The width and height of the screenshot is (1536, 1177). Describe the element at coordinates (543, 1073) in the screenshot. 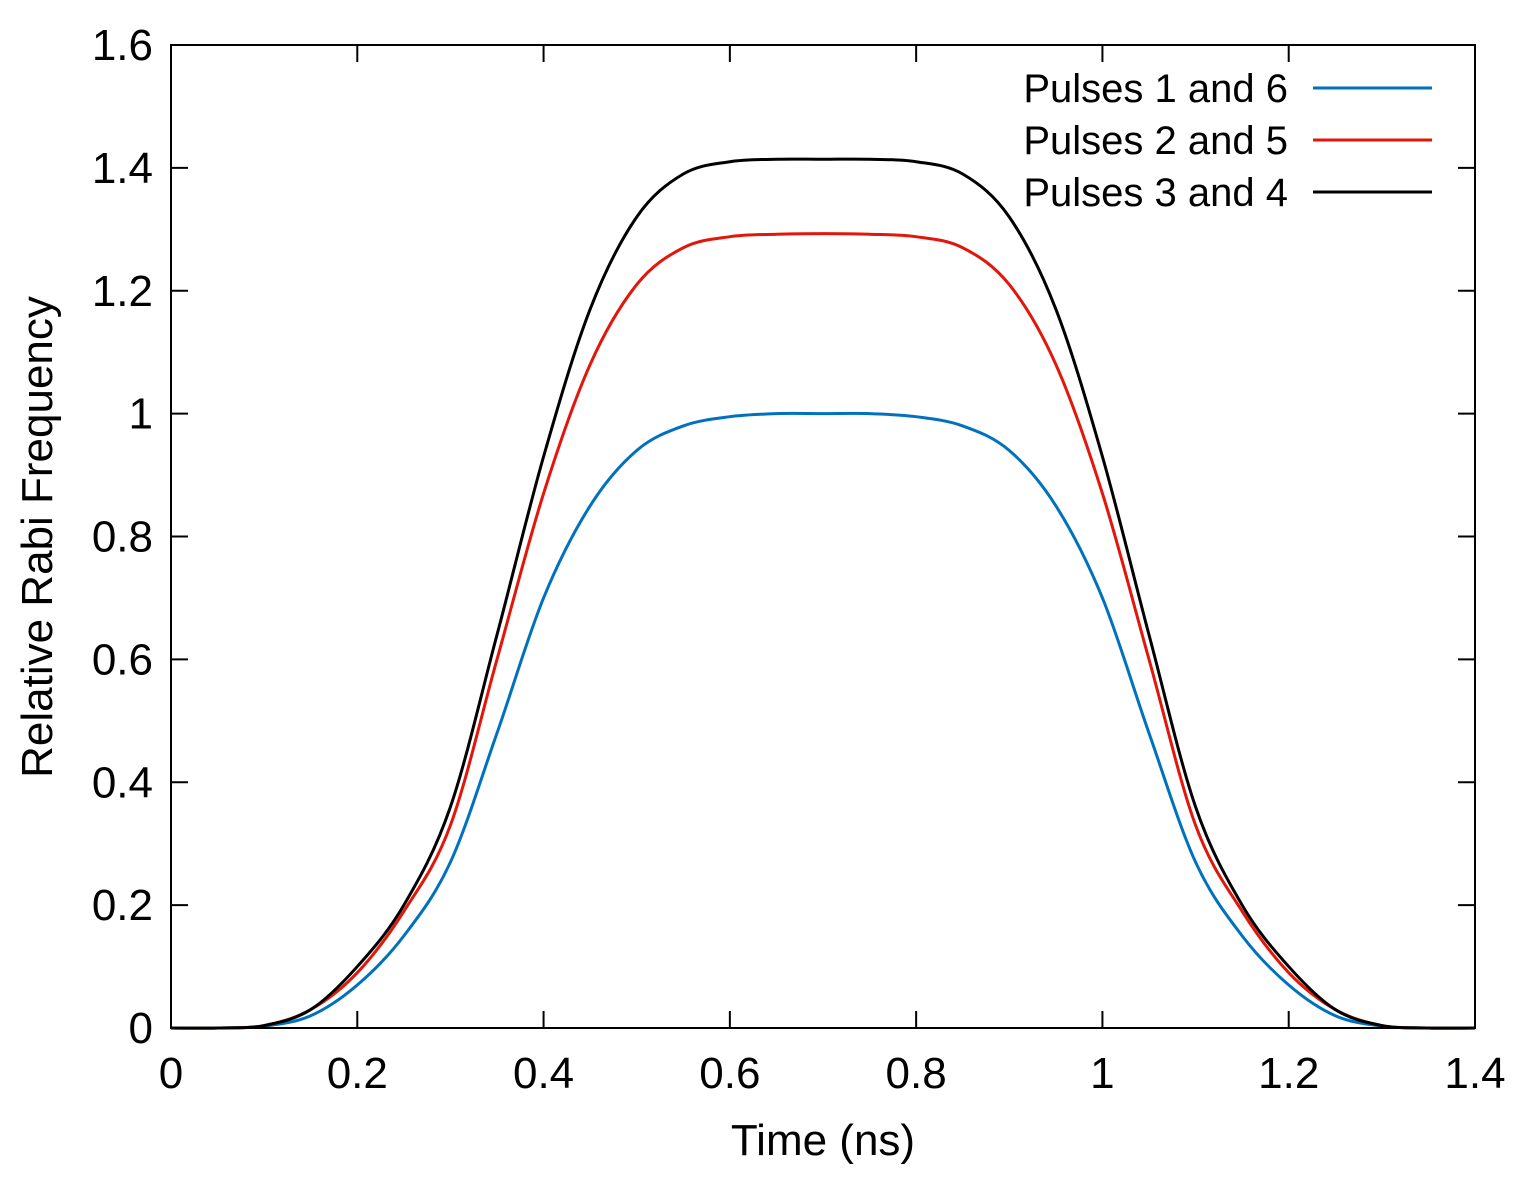

I see `x-tick-label: 0.4` at that location.